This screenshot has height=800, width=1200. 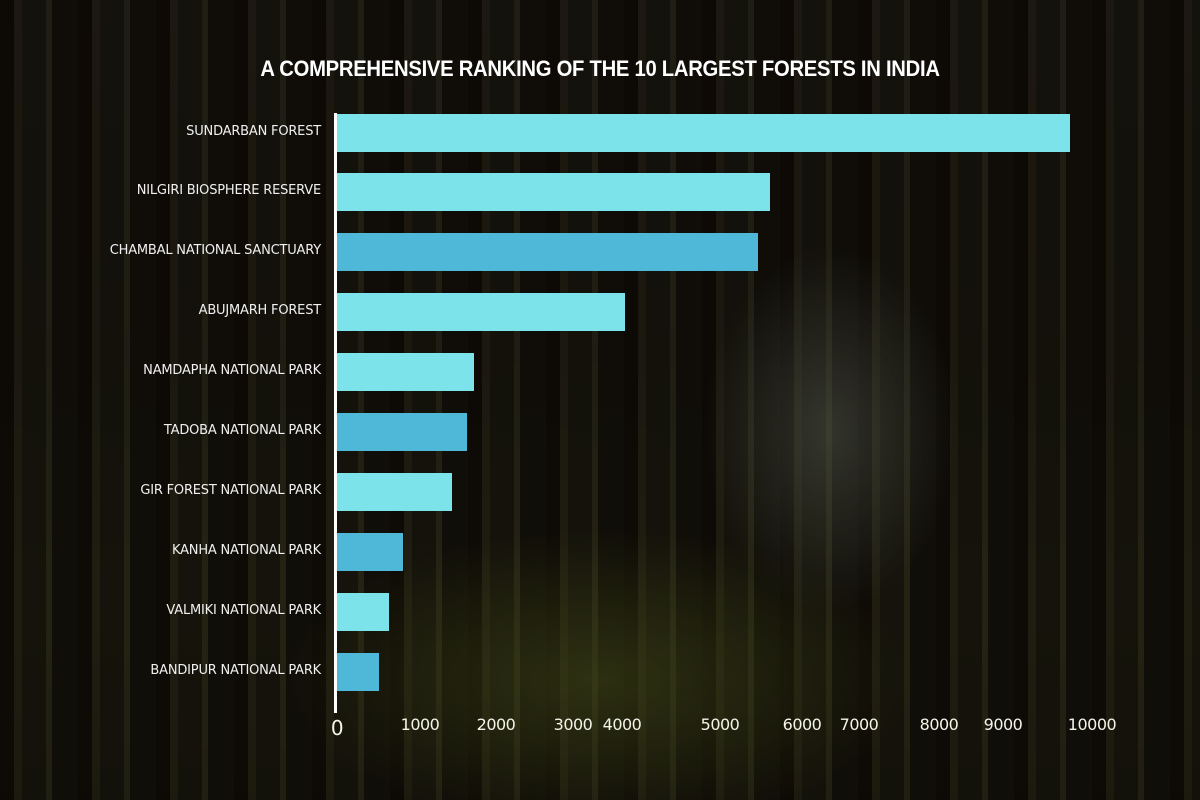 What do you see at coordinates (243, 610) in the screenshot?
I see `category-label: VALMIKI NATIONAL PARK` at bounding box center [243, 610].